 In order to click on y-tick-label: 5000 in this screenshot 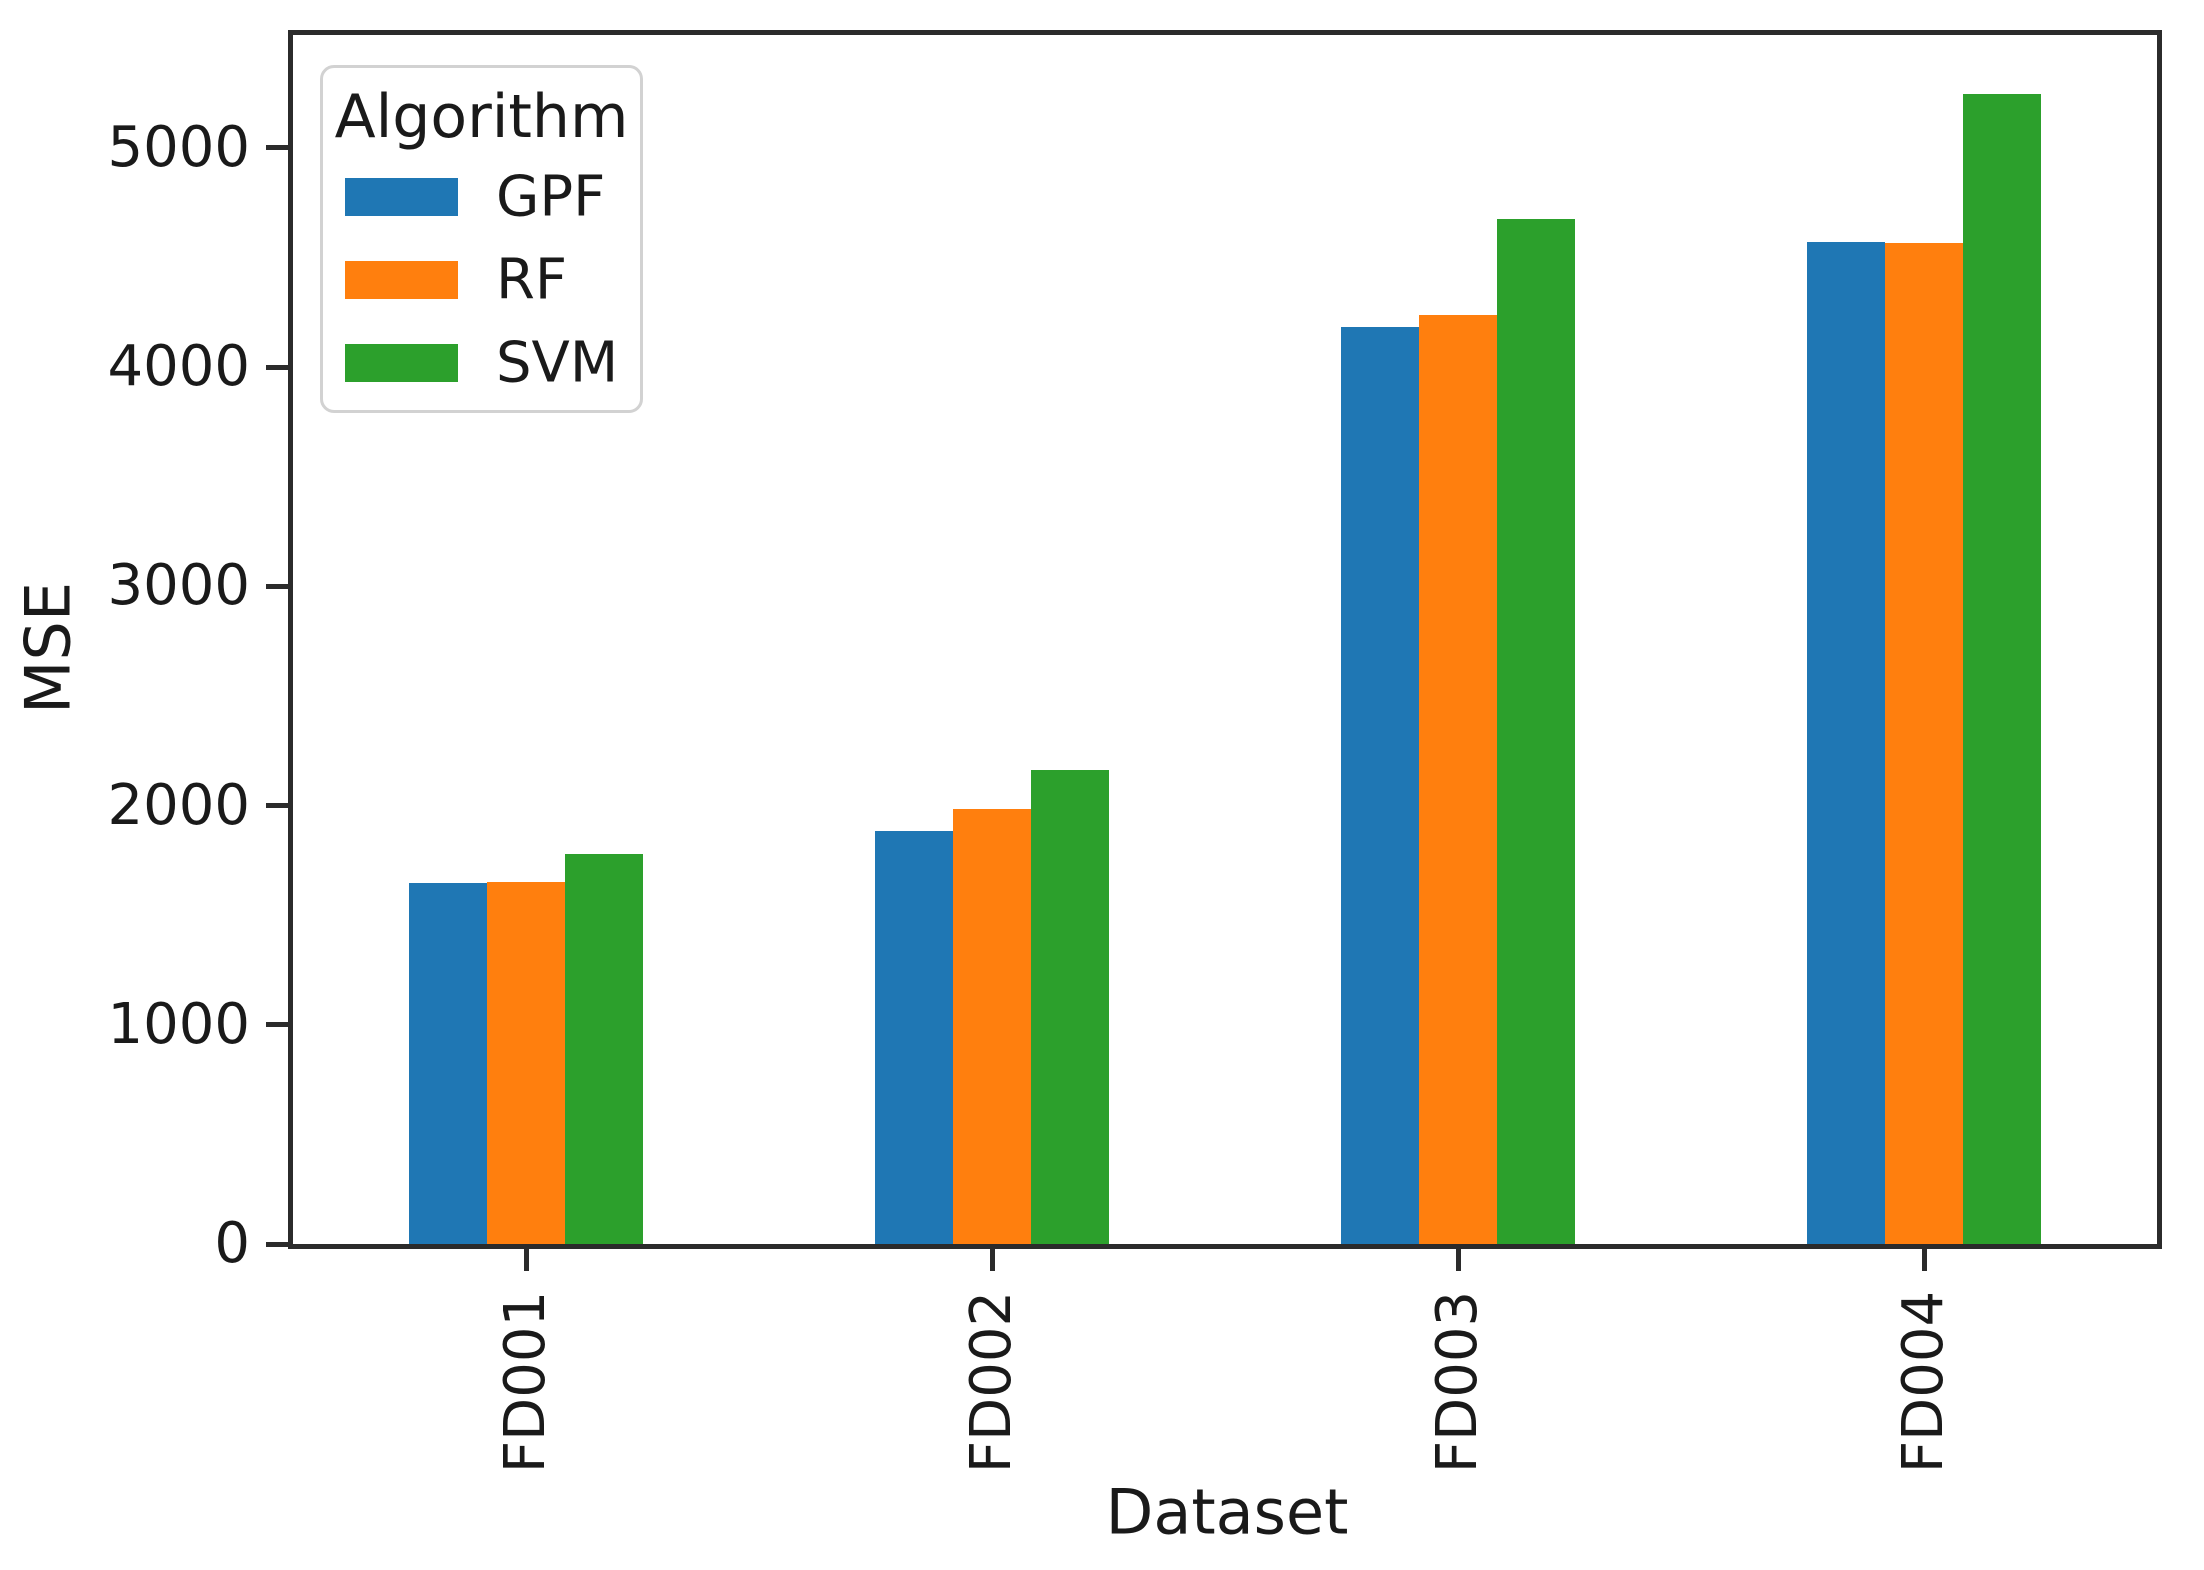, I will do `click(178, 147)`.